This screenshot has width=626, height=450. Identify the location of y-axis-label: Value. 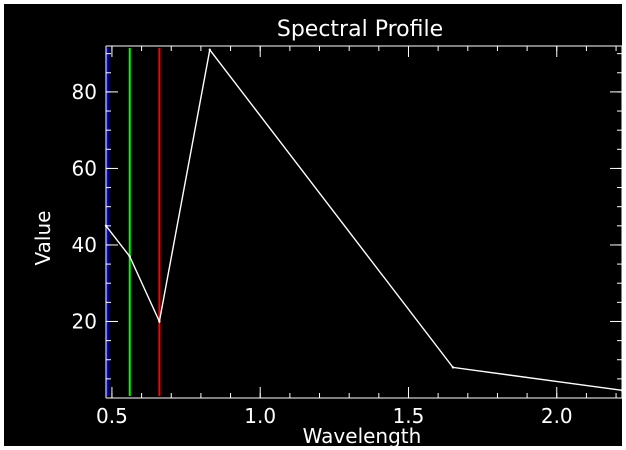
(43, 238).